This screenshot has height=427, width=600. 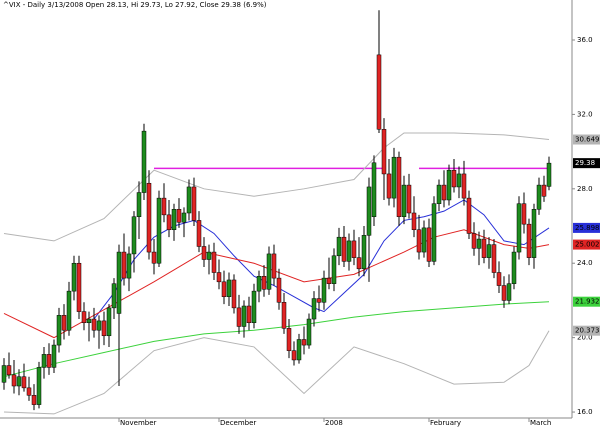 I want to click on x-tick-label: 2008, so click(x=334, y=423).